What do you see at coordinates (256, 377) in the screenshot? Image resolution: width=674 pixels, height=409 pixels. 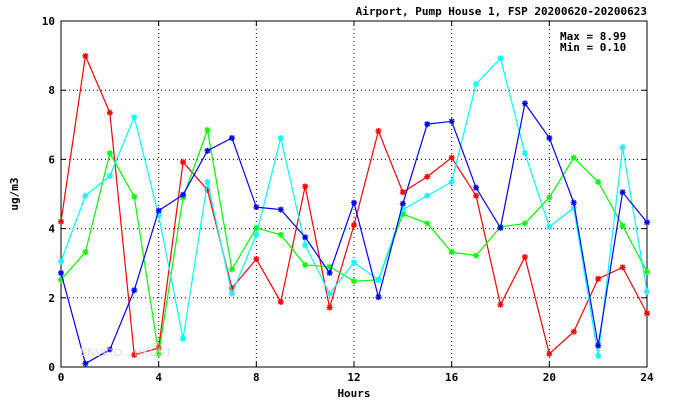 I see `x-tick-label: 8` at bounding box center [256, 377].